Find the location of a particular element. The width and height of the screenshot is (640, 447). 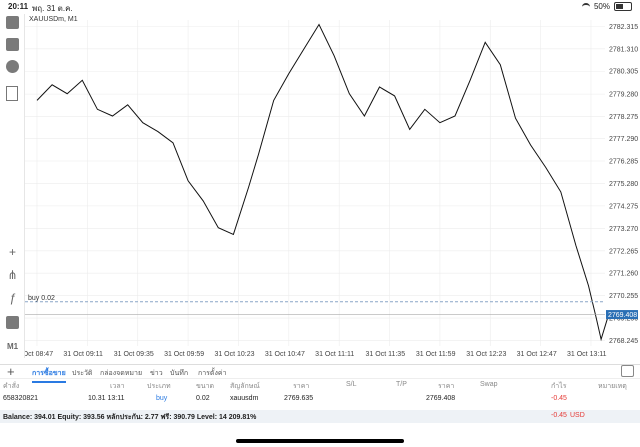

wifi-icon is located at coordinates (585, 6).